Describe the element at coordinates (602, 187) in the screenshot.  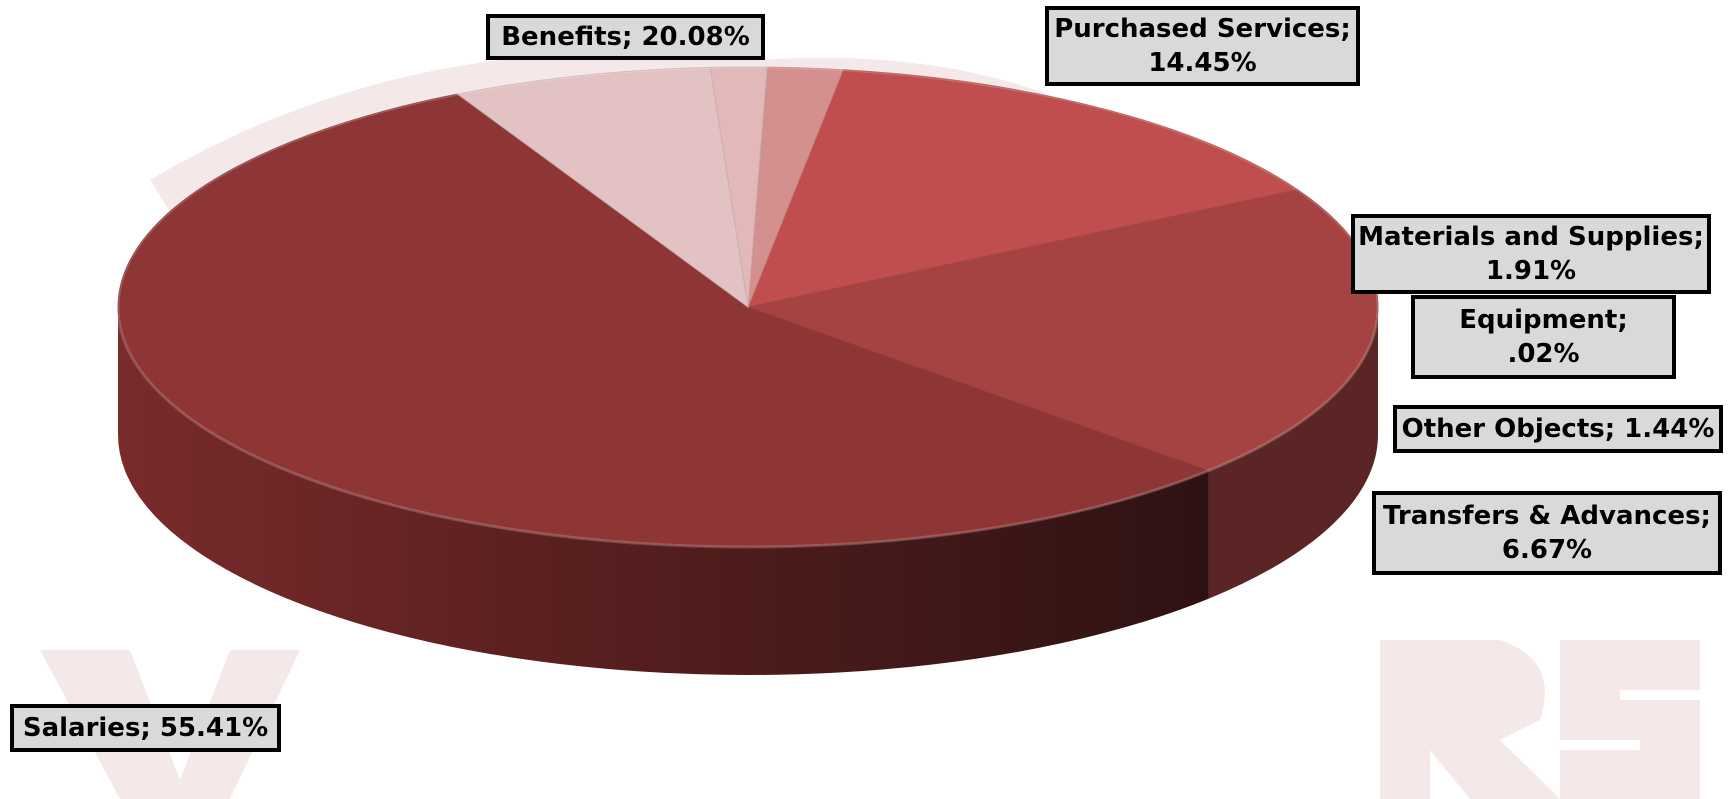
I see `pie-slice-transfers-and-advances` at that location.